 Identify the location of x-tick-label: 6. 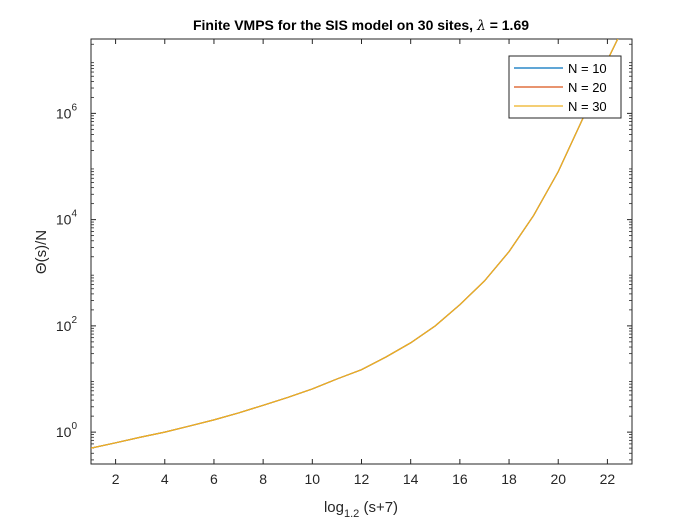
(214, 479).